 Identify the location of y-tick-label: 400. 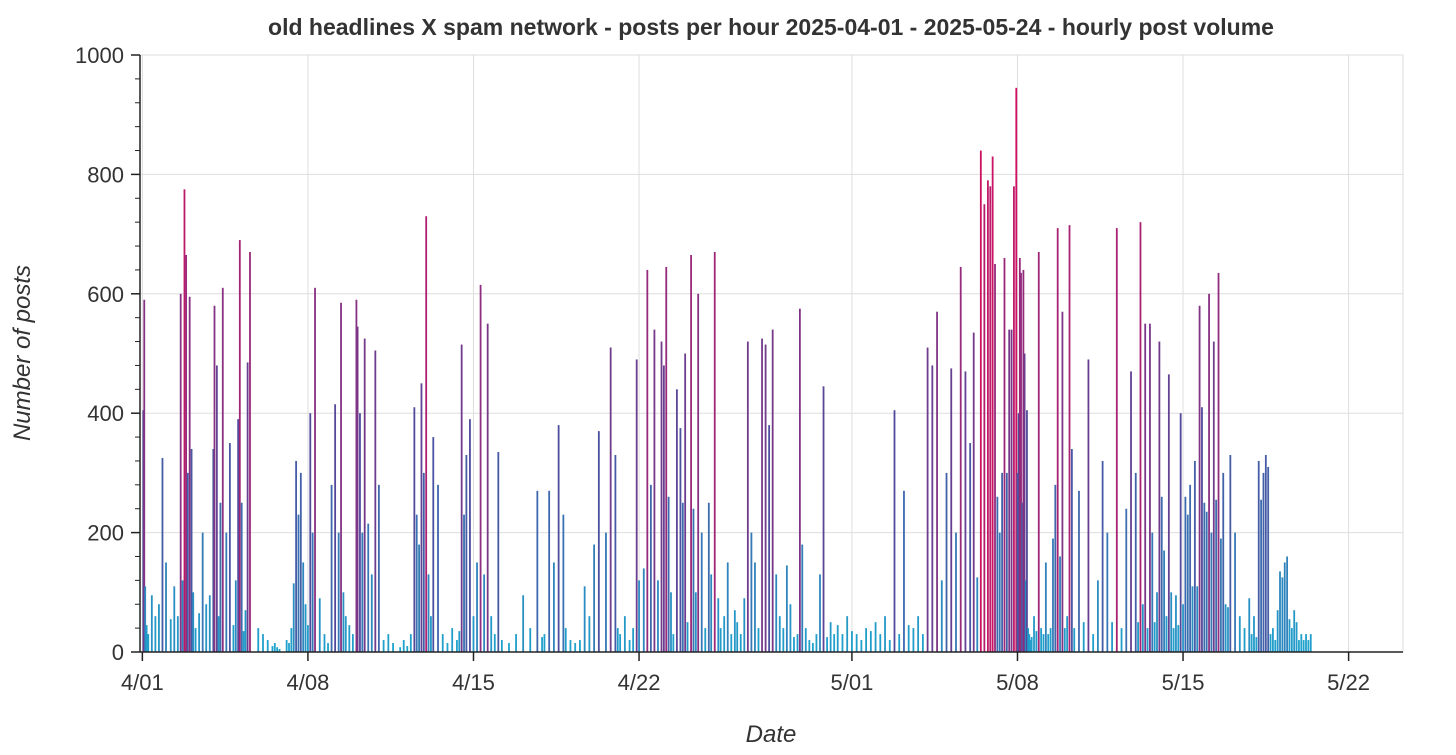
(105, 413).